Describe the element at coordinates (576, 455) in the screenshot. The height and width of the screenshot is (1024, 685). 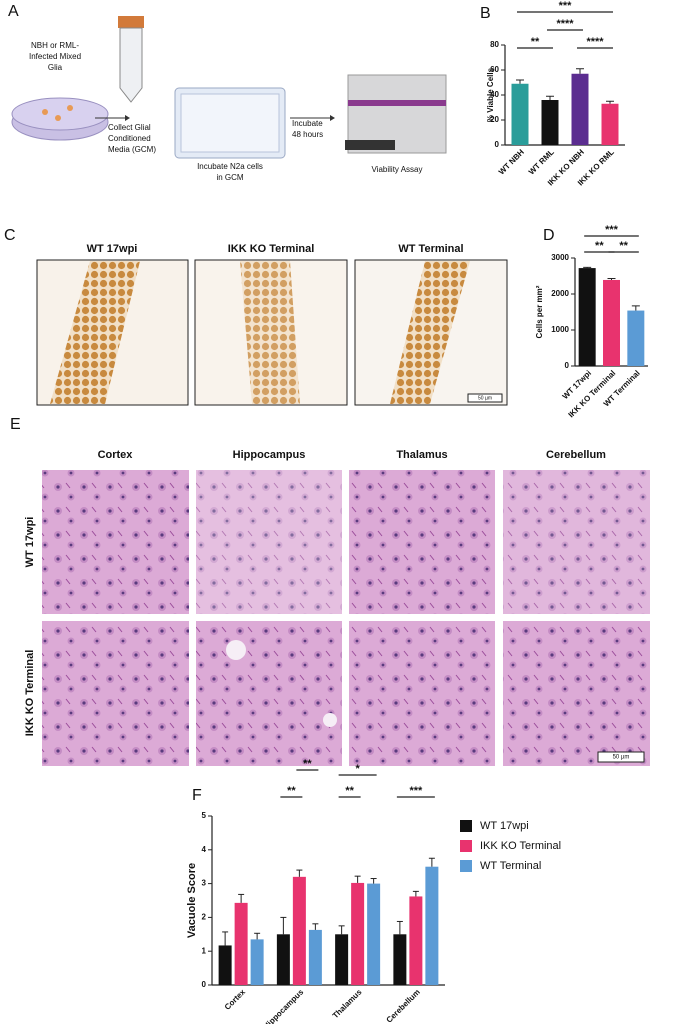
I see `column-title: Cerebellum` at that location.